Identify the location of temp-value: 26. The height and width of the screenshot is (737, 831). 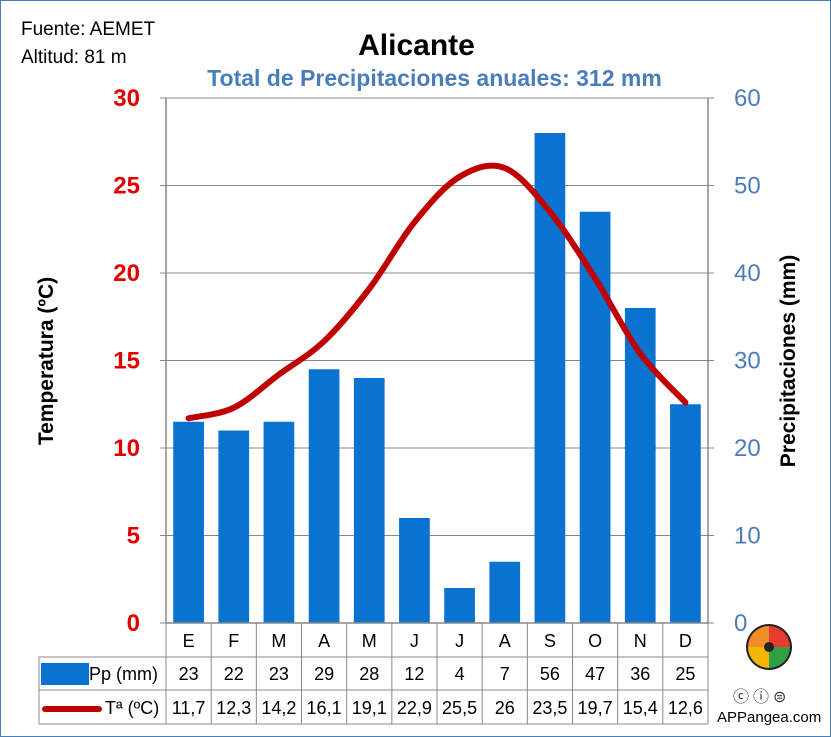
(505, 708).